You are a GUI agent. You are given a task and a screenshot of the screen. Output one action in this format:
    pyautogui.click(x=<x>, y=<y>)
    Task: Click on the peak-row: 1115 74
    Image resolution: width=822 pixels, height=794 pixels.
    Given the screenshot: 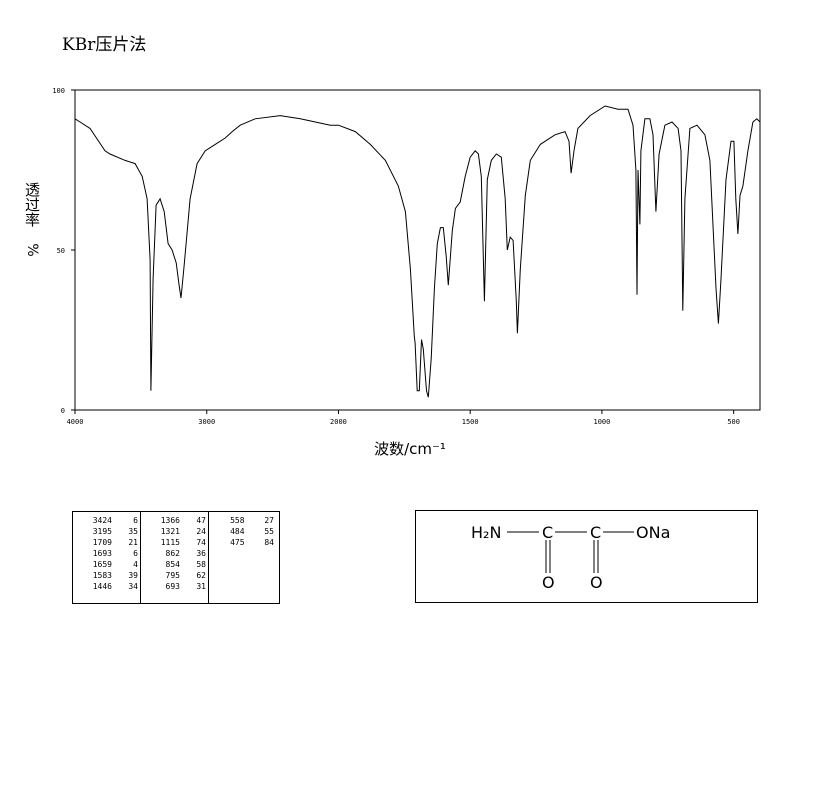 What is the action you would take?
    pyautogui.click(x=175, y=542)
    